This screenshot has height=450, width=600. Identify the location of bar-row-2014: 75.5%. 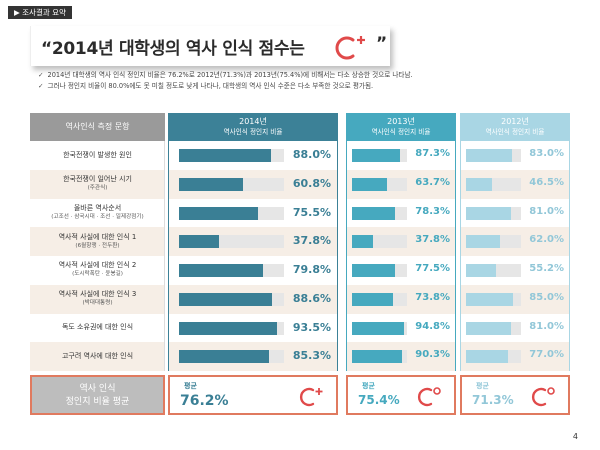
(253, 213).